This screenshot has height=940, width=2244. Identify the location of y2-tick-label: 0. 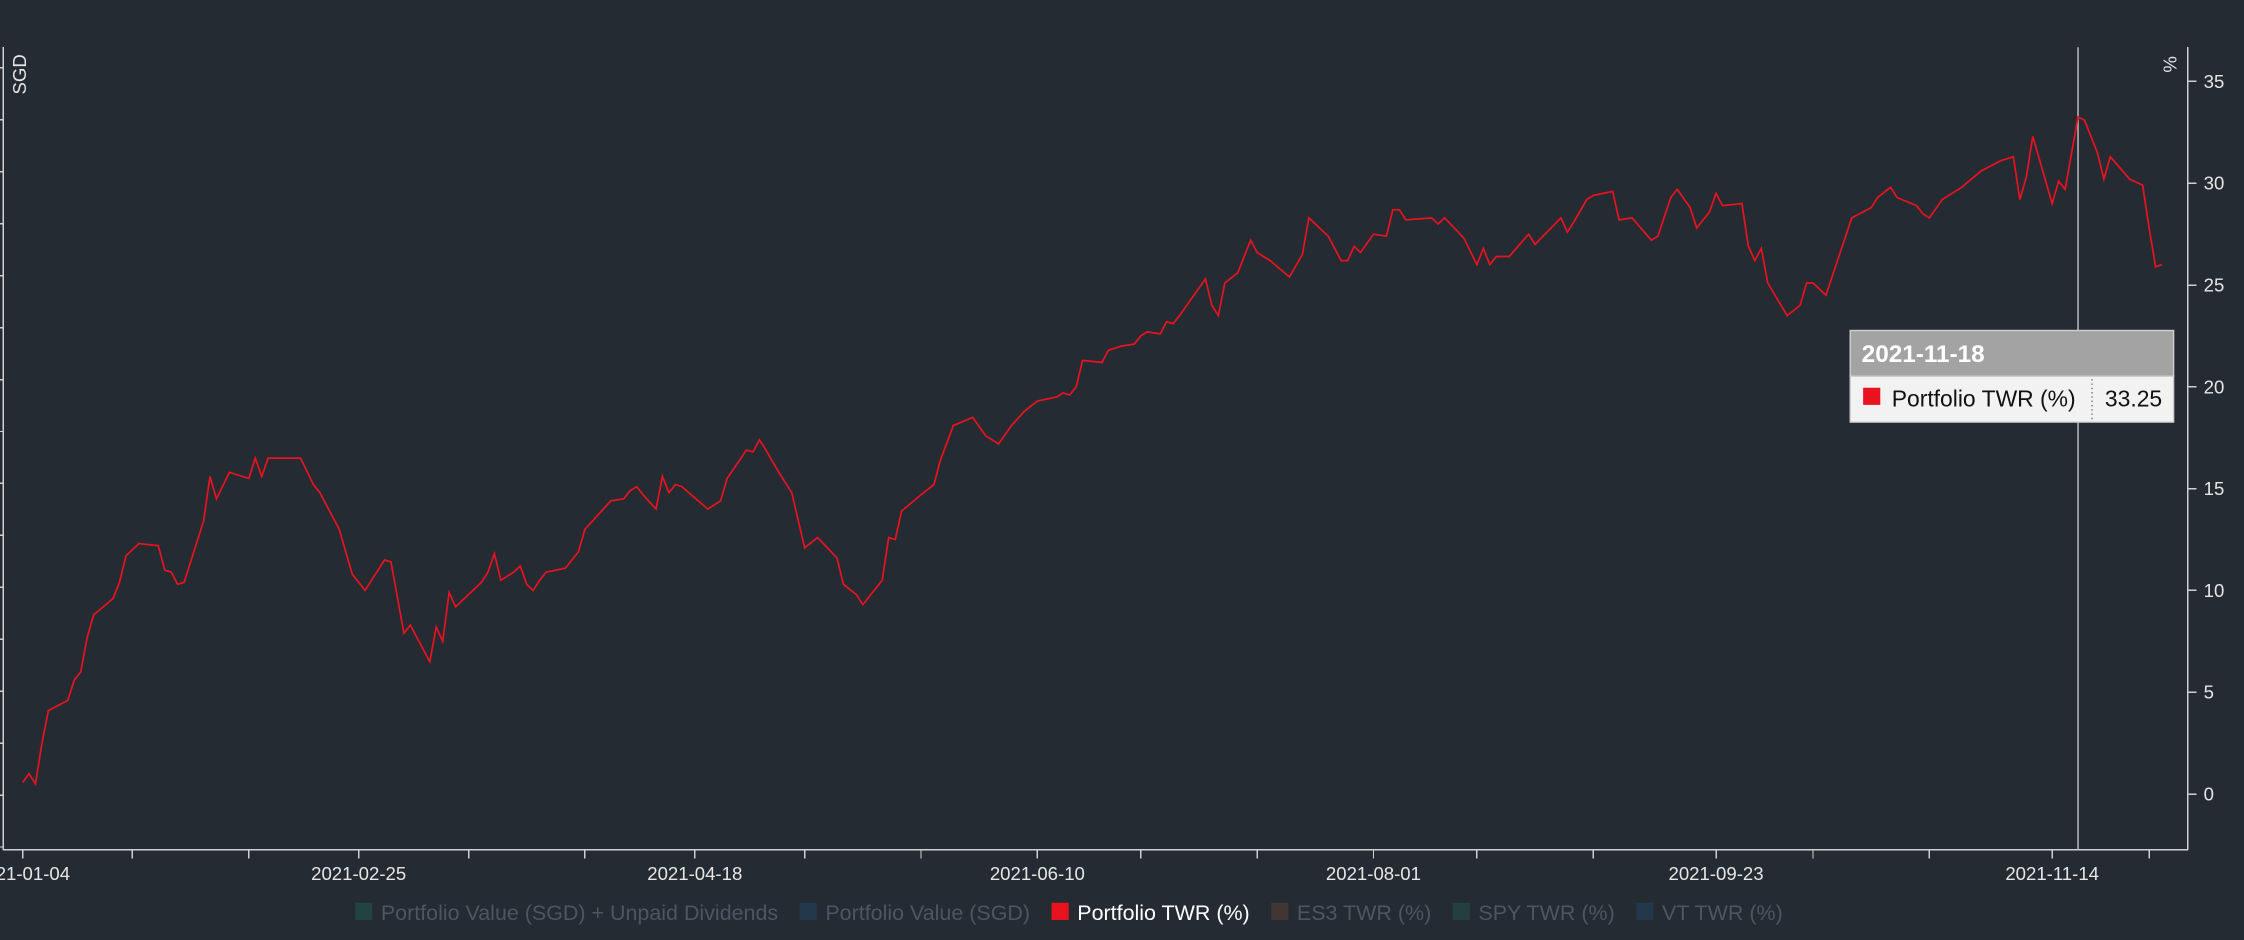
(2209, 794).